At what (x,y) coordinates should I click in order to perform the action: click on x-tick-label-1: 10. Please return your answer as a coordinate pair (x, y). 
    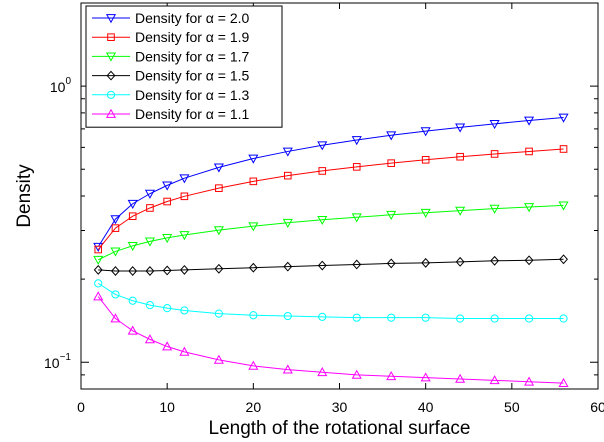
    Looking at the image, I should click on (167, 407).